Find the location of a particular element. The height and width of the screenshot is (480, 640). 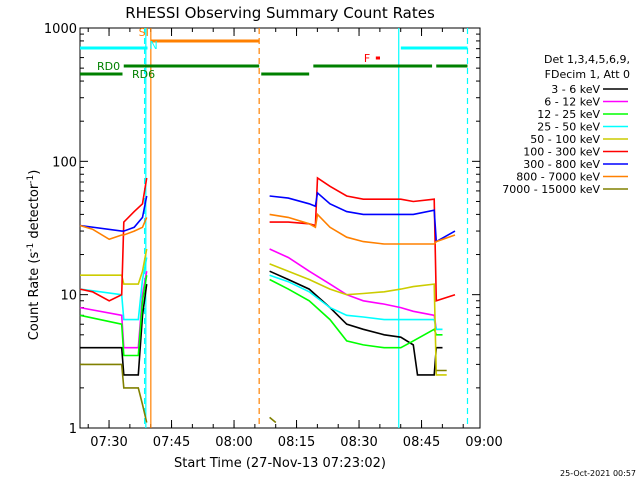

x-tick-label: 07:45 is located at coordinates (171, 442).